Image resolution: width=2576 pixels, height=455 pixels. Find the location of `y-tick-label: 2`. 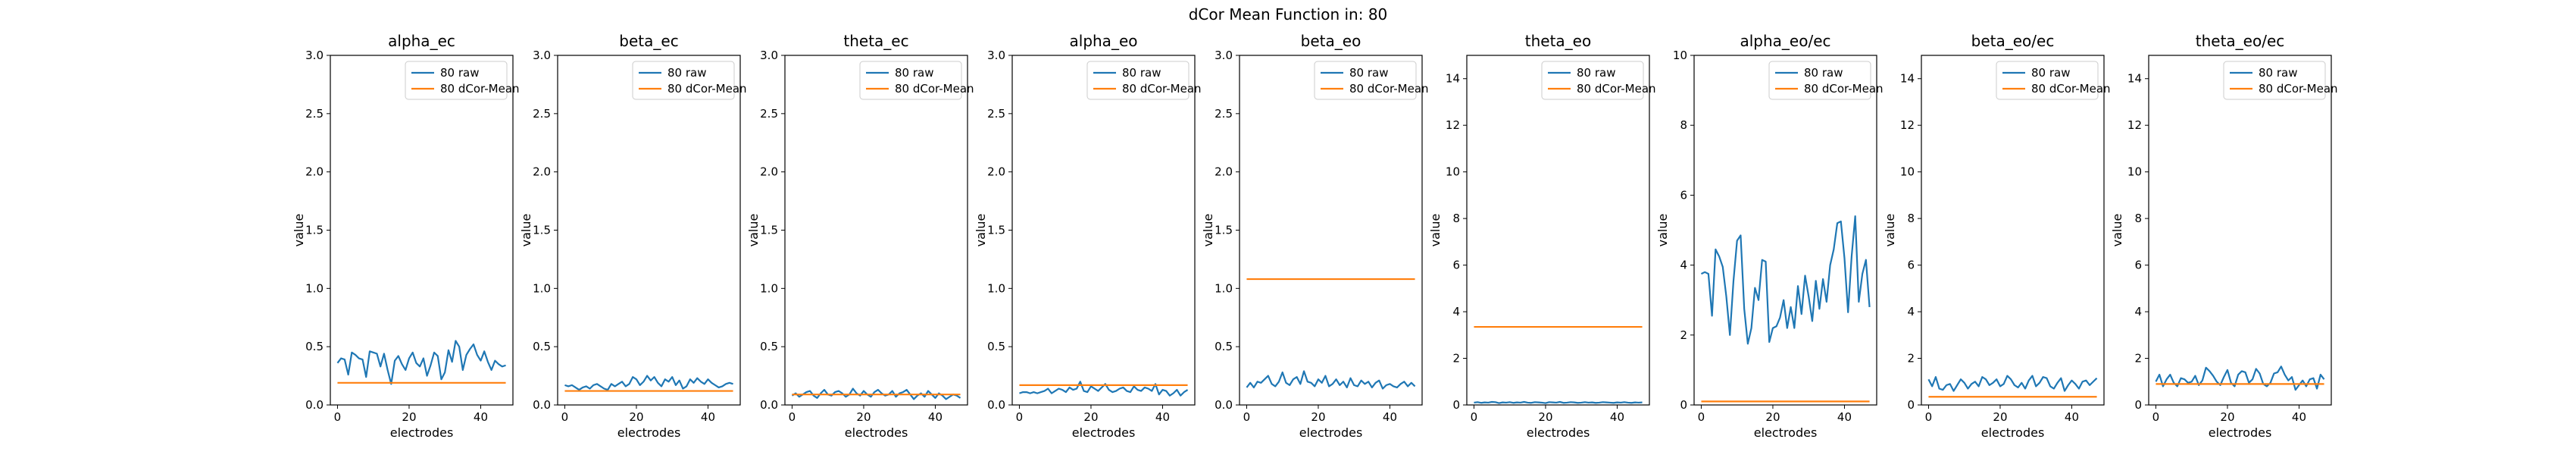

y-tick-label: 2 is located at coordinates (1456, 359).